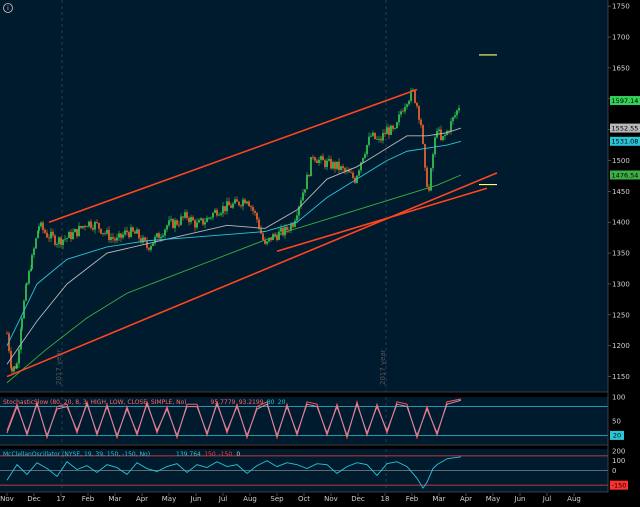 The height and width of the screenshot is (507, 640). Describe the element at coordinates (621, 346) in the screenshot. I see `price-tick-label: 1200` at that location.